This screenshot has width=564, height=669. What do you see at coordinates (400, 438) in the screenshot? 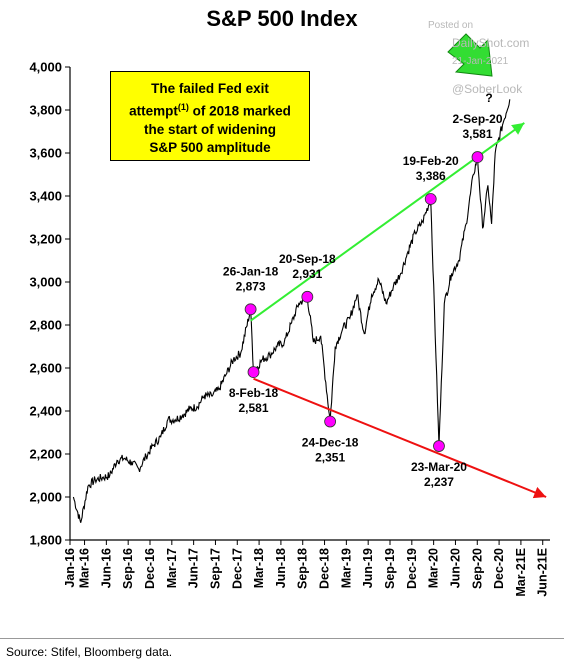
I see `downtrend-arrow` at bounding box center [400, 438].